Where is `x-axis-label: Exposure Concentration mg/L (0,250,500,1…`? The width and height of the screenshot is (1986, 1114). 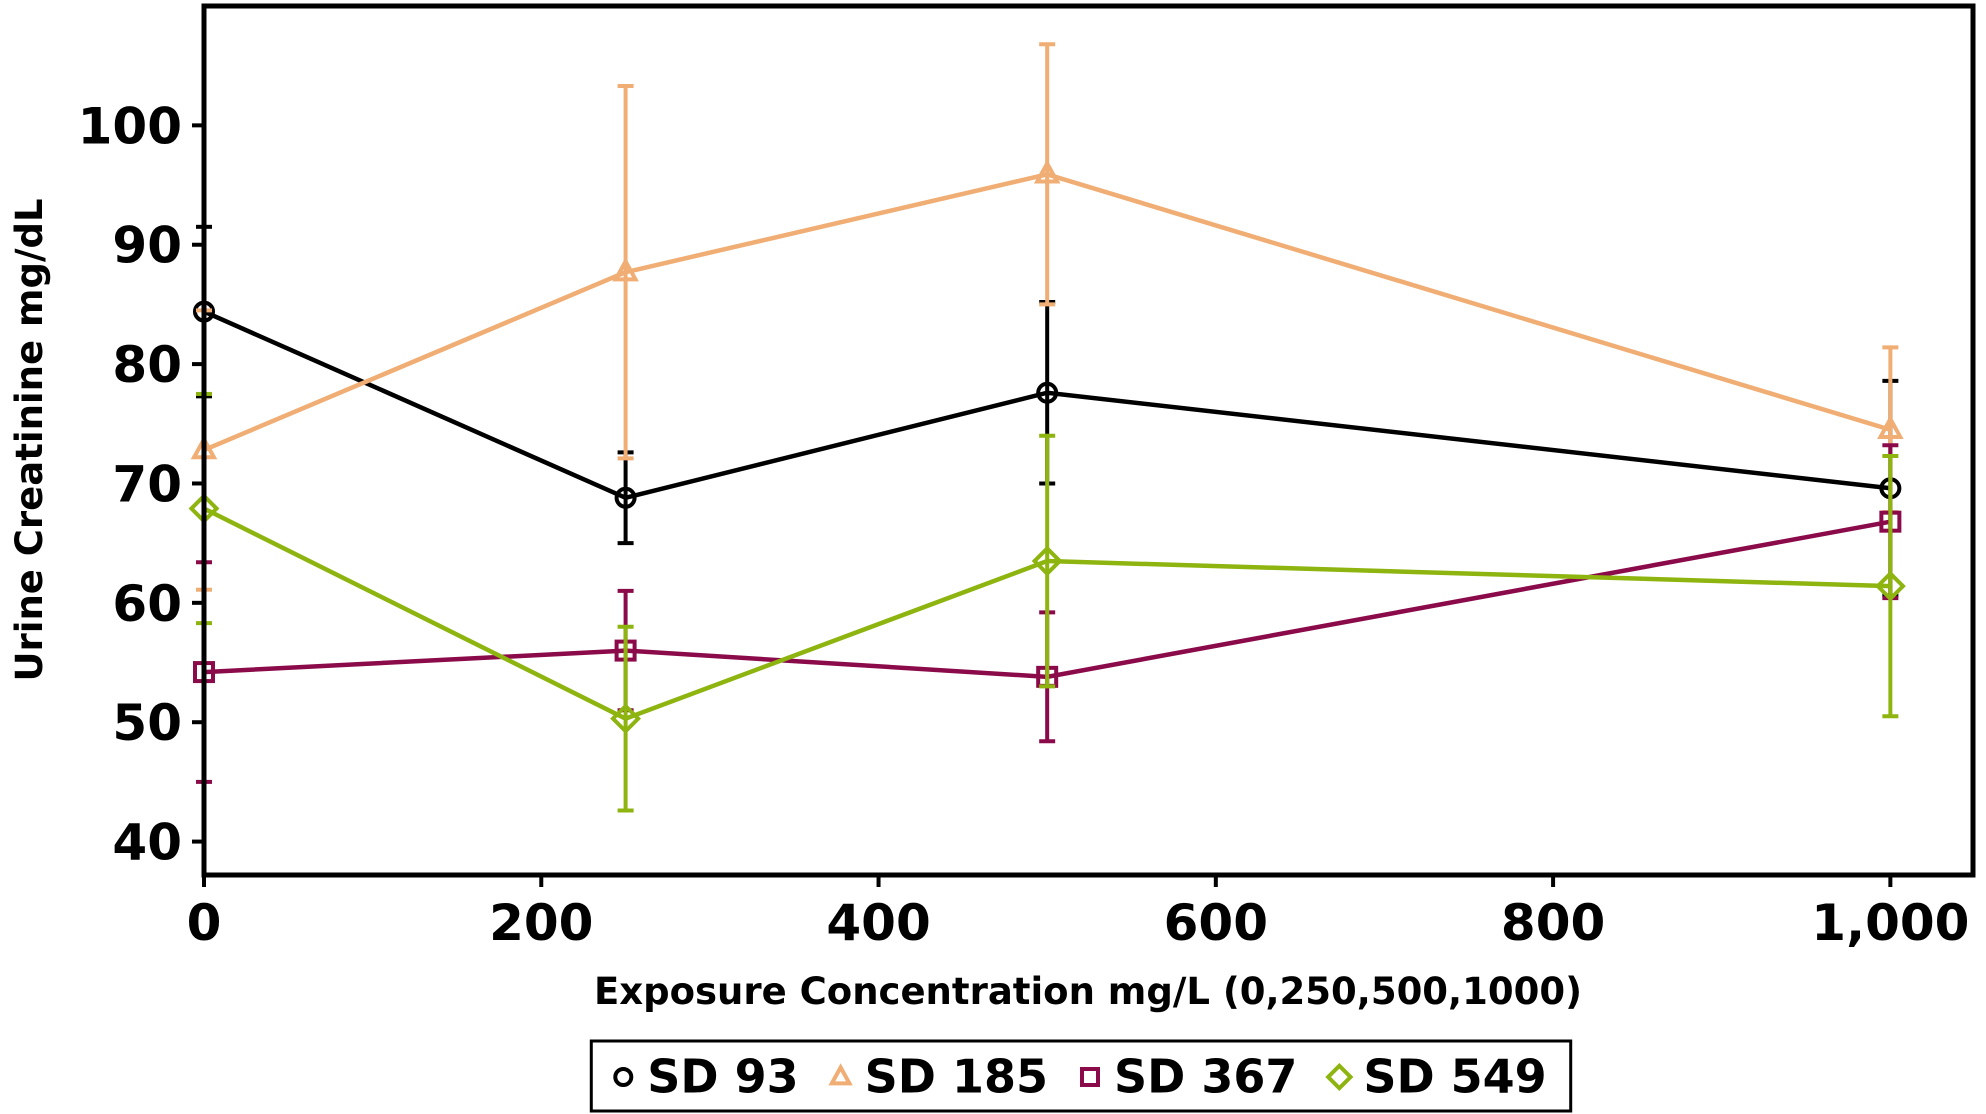 x-axis-label: Exposure Concentration mg/L (0,250,500,1… is located at coordinates (1088, 991).